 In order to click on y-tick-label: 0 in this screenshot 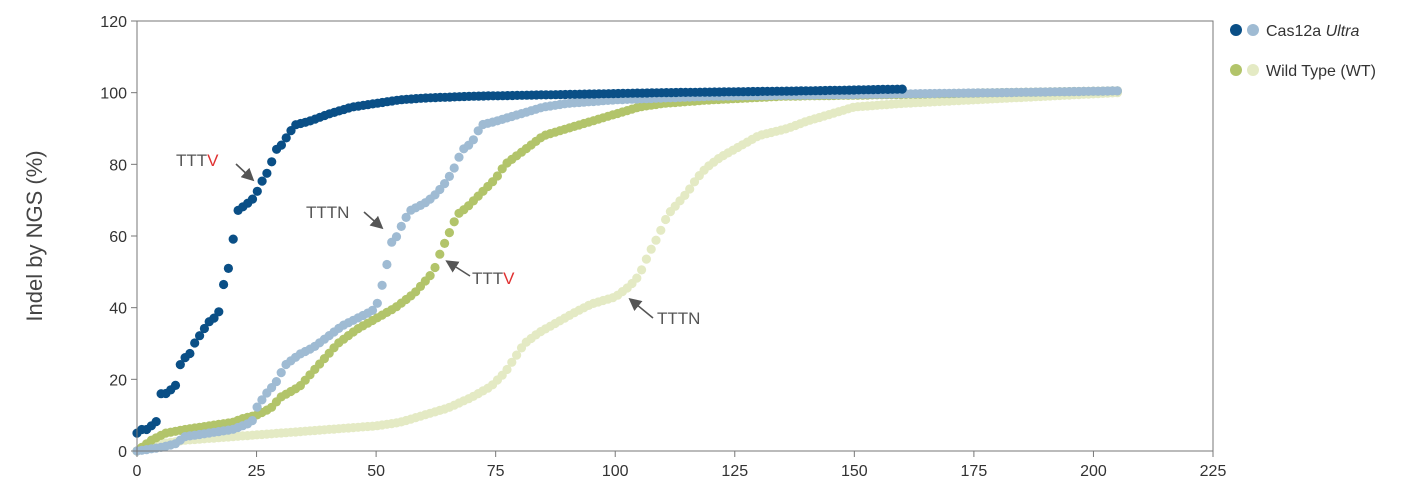, I will do `click(122, 452)`.